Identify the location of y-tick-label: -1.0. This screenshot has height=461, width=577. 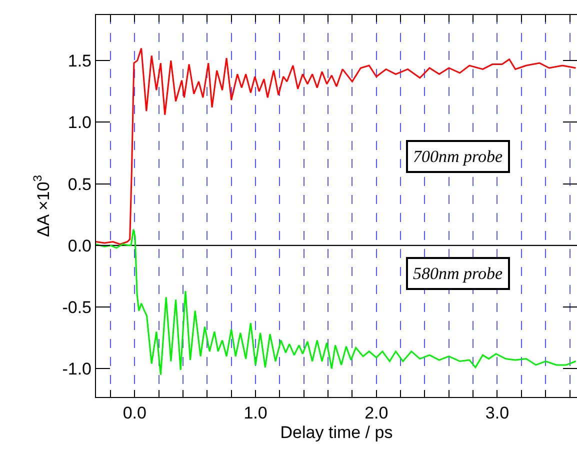
(77, 369).